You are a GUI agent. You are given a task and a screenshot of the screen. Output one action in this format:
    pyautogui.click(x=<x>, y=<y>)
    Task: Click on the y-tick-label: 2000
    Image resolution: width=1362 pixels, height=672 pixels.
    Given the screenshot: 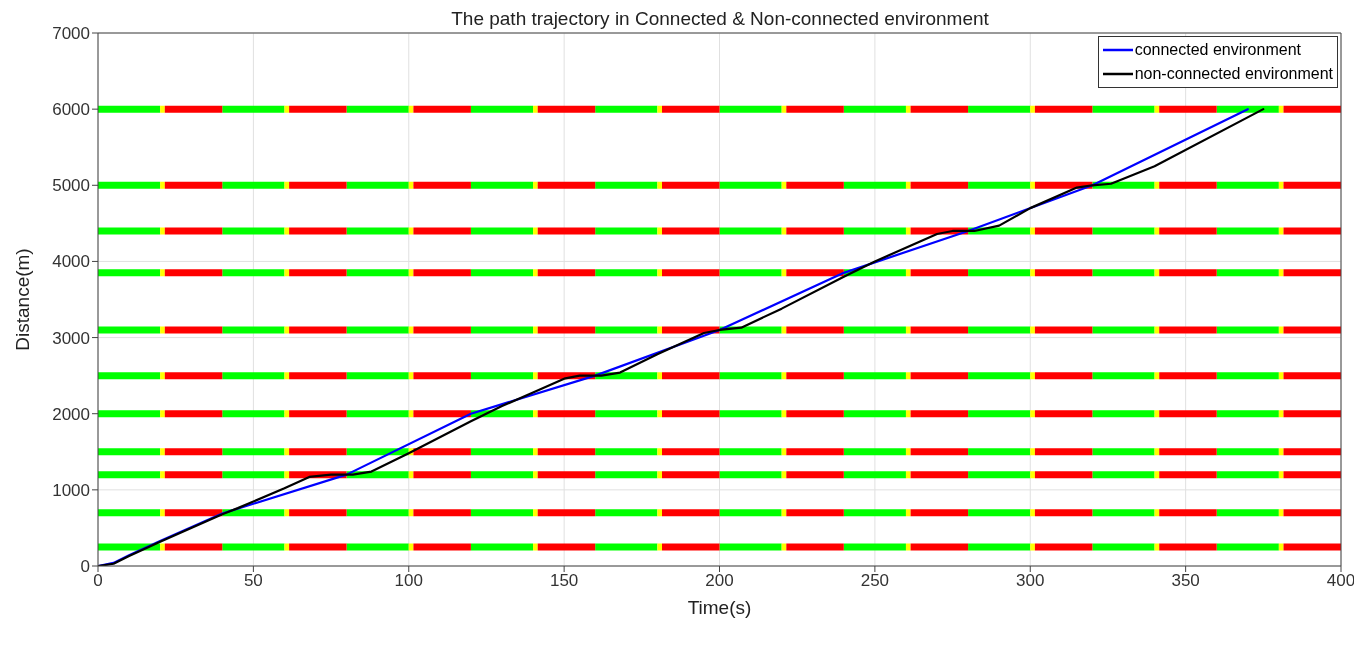 What is the action you would take?
    pyautogui.click(x=71, y=414)
    